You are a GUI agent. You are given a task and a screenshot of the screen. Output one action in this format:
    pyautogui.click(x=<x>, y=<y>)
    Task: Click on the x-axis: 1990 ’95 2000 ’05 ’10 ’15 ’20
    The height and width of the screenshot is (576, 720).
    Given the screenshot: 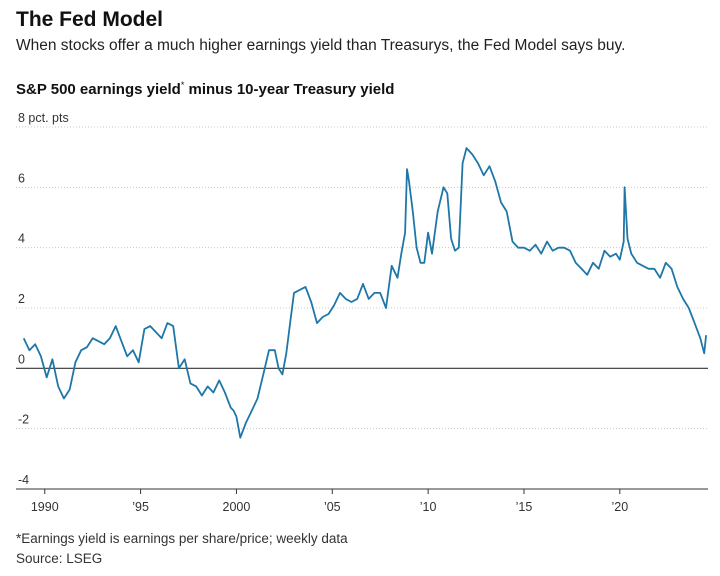 What is the action you would take?
    pyautogui.click(x=362, y=501)
    